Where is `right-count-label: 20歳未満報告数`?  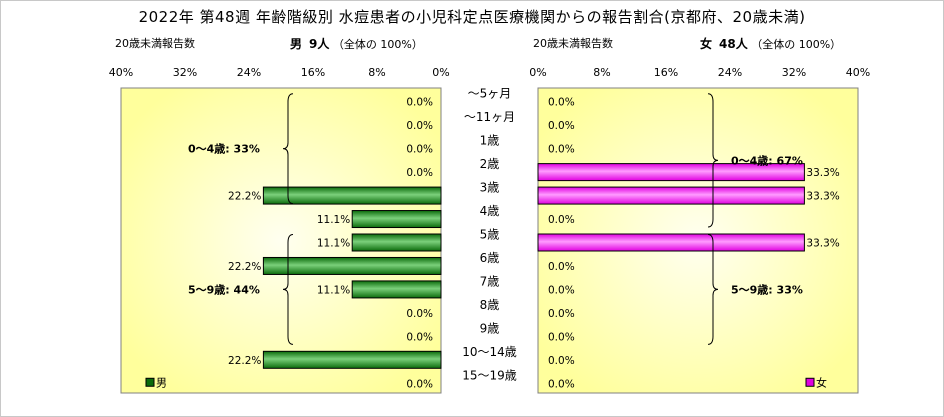 right-count-label: 20歳未満報告数 is located at coordinates (573, 43).